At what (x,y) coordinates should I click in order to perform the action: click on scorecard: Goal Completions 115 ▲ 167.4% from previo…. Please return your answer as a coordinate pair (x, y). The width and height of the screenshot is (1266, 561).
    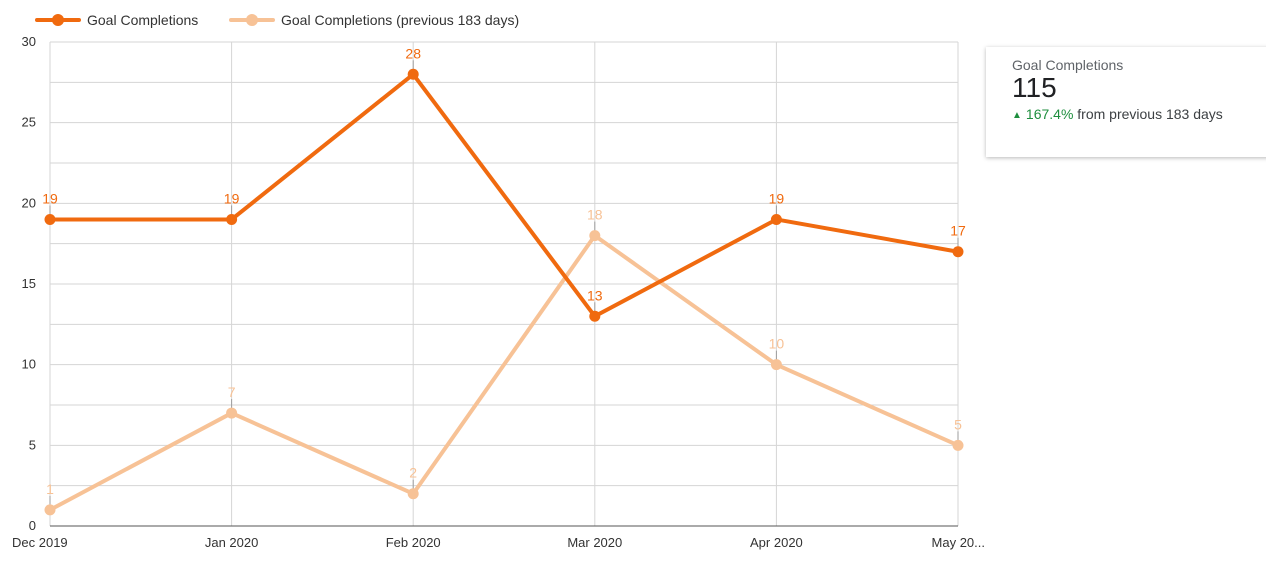
    Looking at the image, I should click on (1126, 102).